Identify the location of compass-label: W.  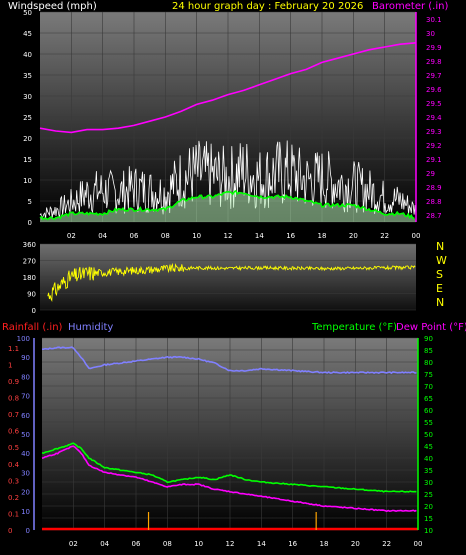
(441, 260).